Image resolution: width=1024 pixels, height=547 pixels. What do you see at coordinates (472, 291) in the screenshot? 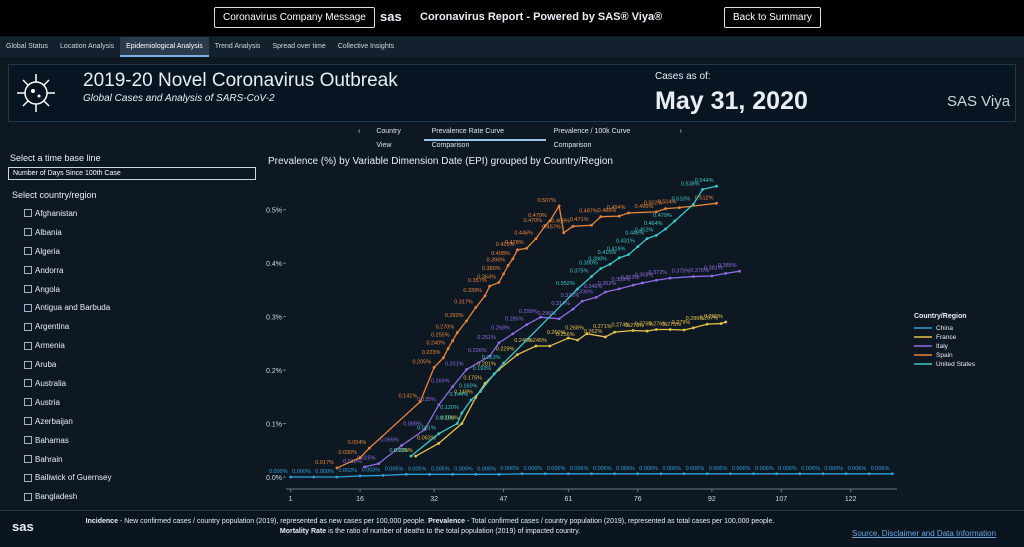
I see `data-label: 0.339%` at bounding box center [472, 291].